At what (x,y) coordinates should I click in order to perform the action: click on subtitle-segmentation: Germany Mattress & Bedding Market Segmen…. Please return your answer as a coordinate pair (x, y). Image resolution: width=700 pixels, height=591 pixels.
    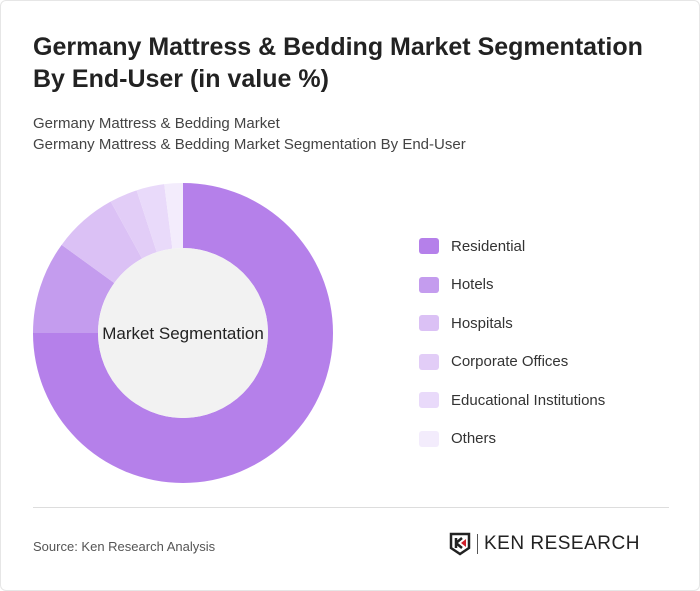
    Looking at the image, I should click on (249, 144).